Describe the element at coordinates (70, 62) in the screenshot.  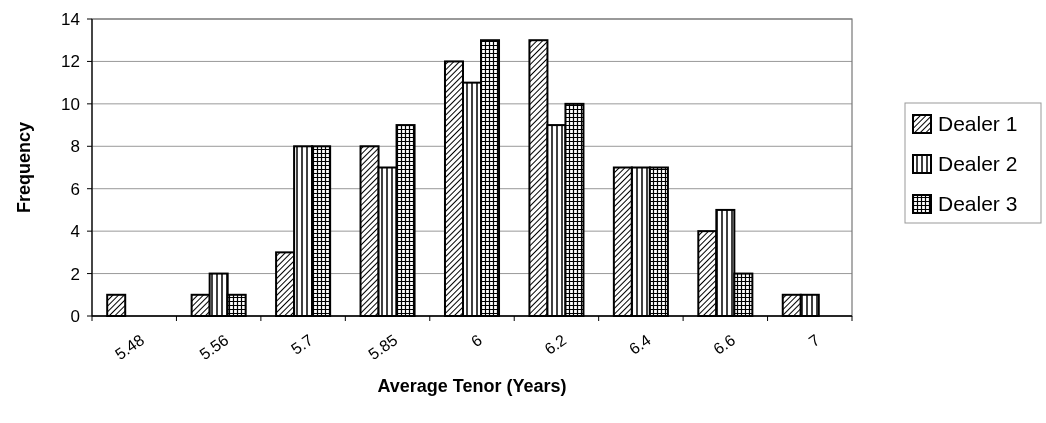
I see `y-tick-label: 12` at that location.